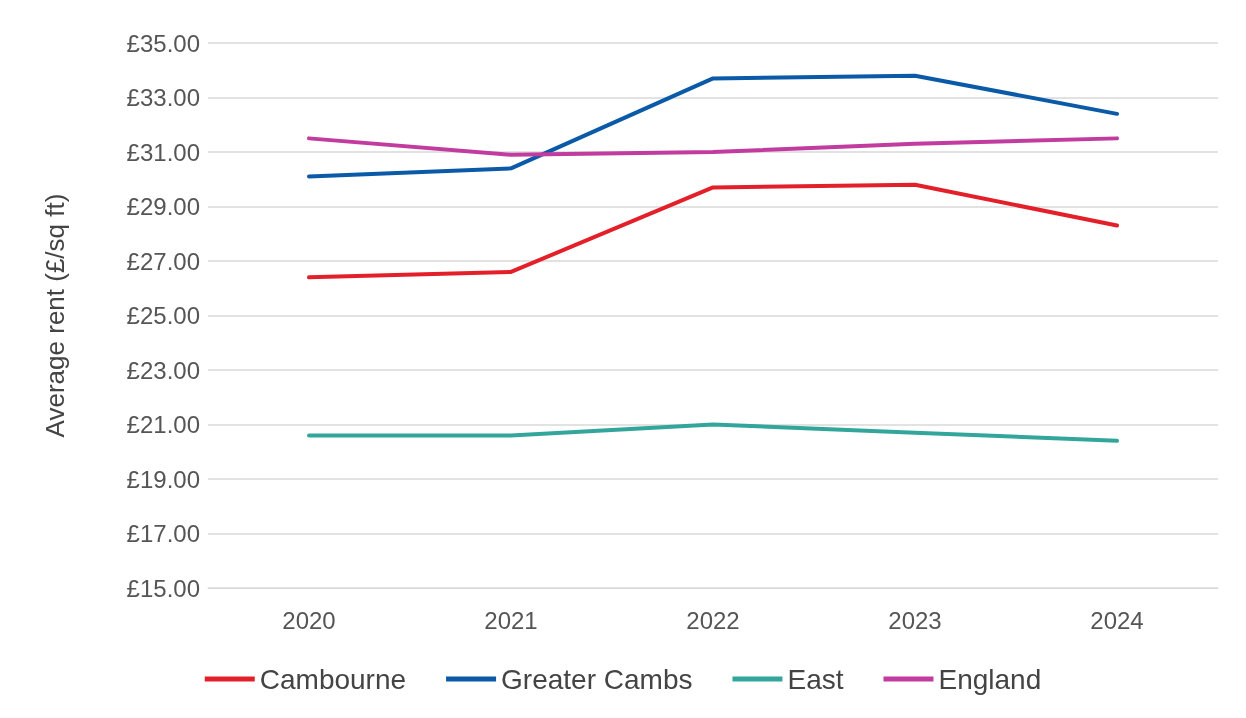 The width and height of the screenshot is (1246, 718). Describe the element at coordinates (163, 424) in the screenshot. I see `y-tick-label: £21.00` at that location.